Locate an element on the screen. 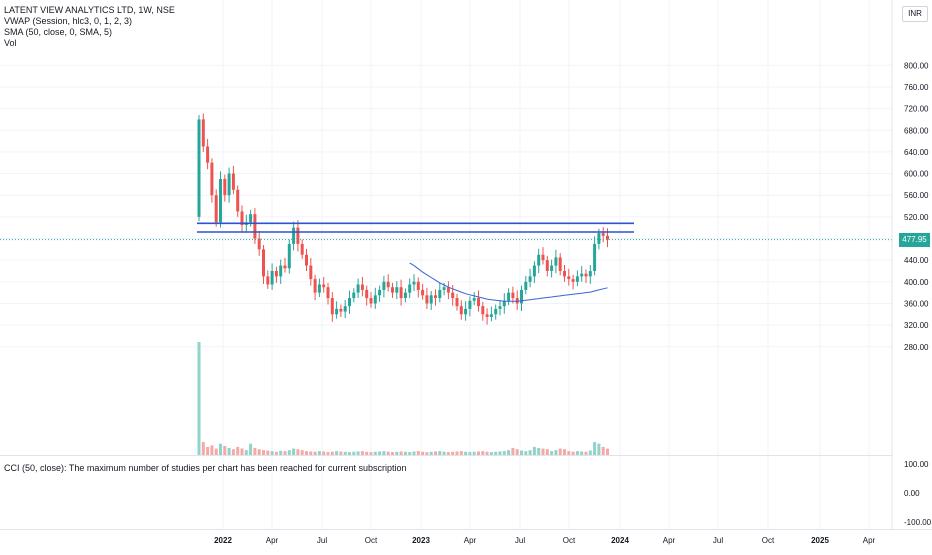  horizontal-lines is located at coordinates (415, 227).